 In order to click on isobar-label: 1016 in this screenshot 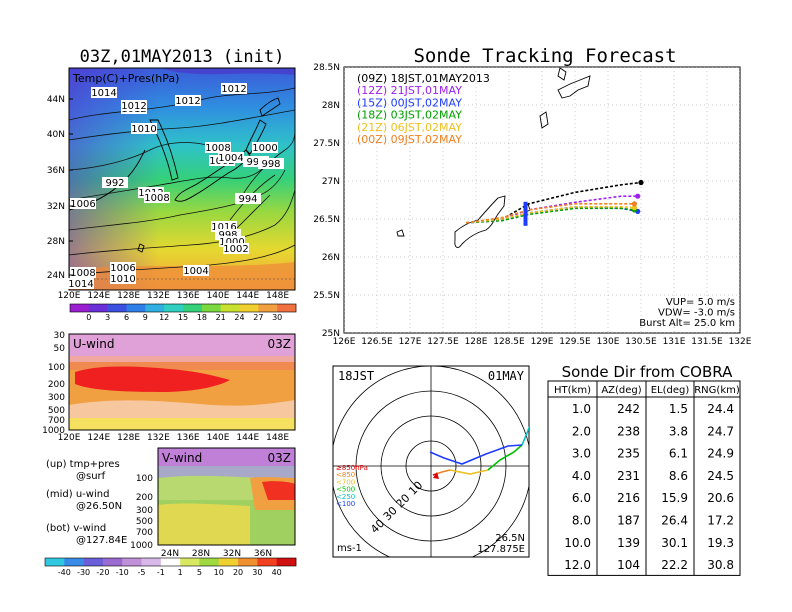, I will do `click(223, 227)`.